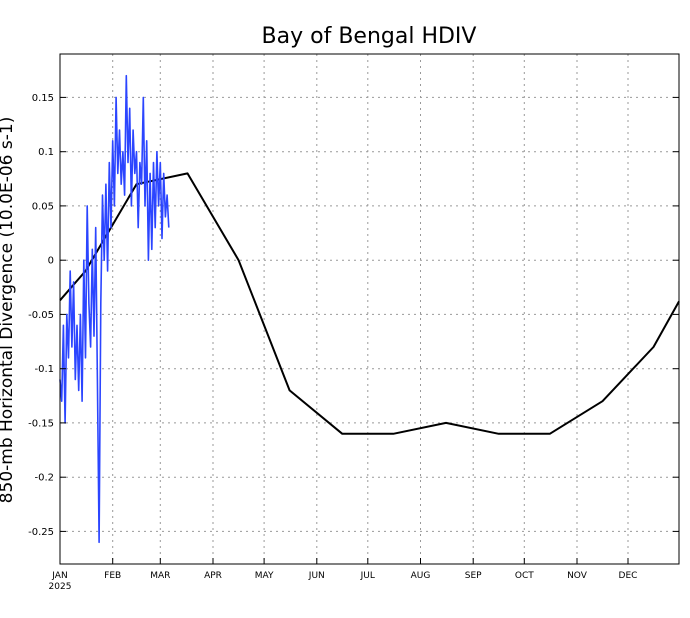 The height and width of the screenshot is (618, 690). Describe the element at coordinates (60, 587) in the screenshot. I see `x-axis-year-label: 2025` at that location.